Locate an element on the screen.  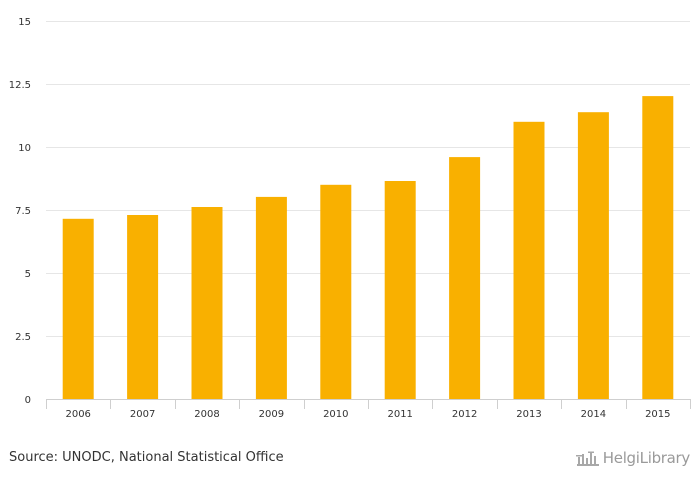
bar-2010 is located at coordinates (336, 291).